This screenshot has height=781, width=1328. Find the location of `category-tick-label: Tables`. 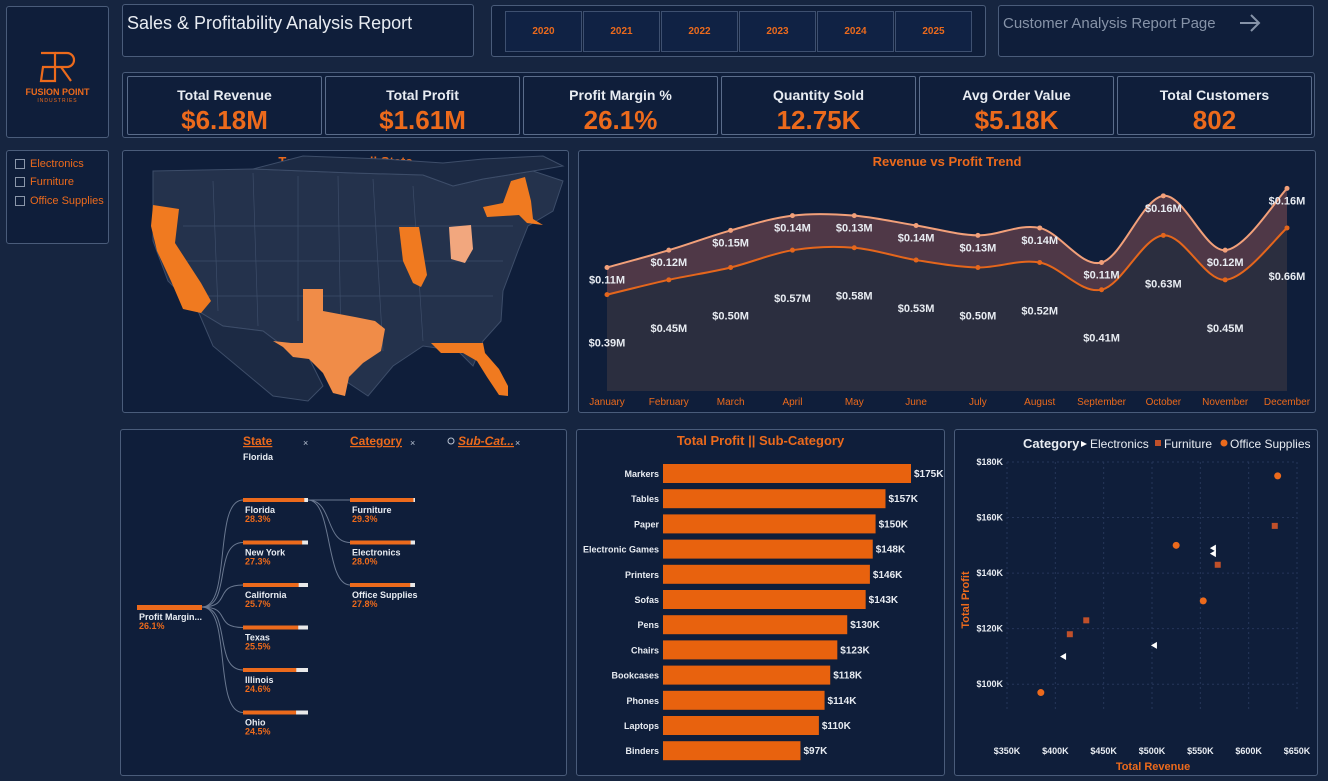

category-tick-label: Tables is located at coordinates (645, 499).